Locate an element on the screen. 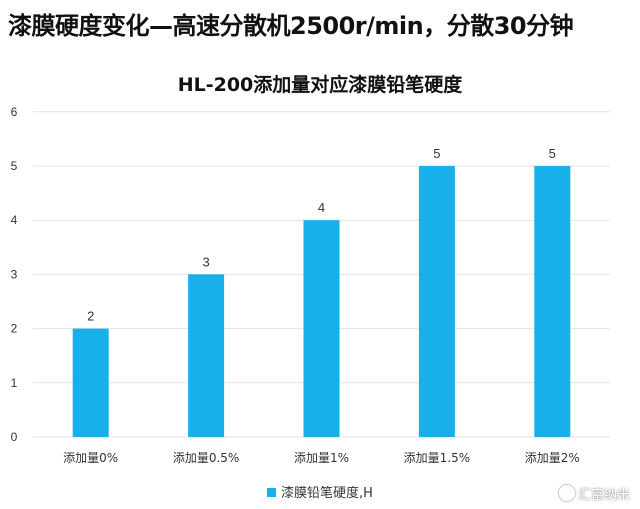 The height and width of the screenshot is (509, 640). y-tick-label: 2 is located at coordinates (14, 329).